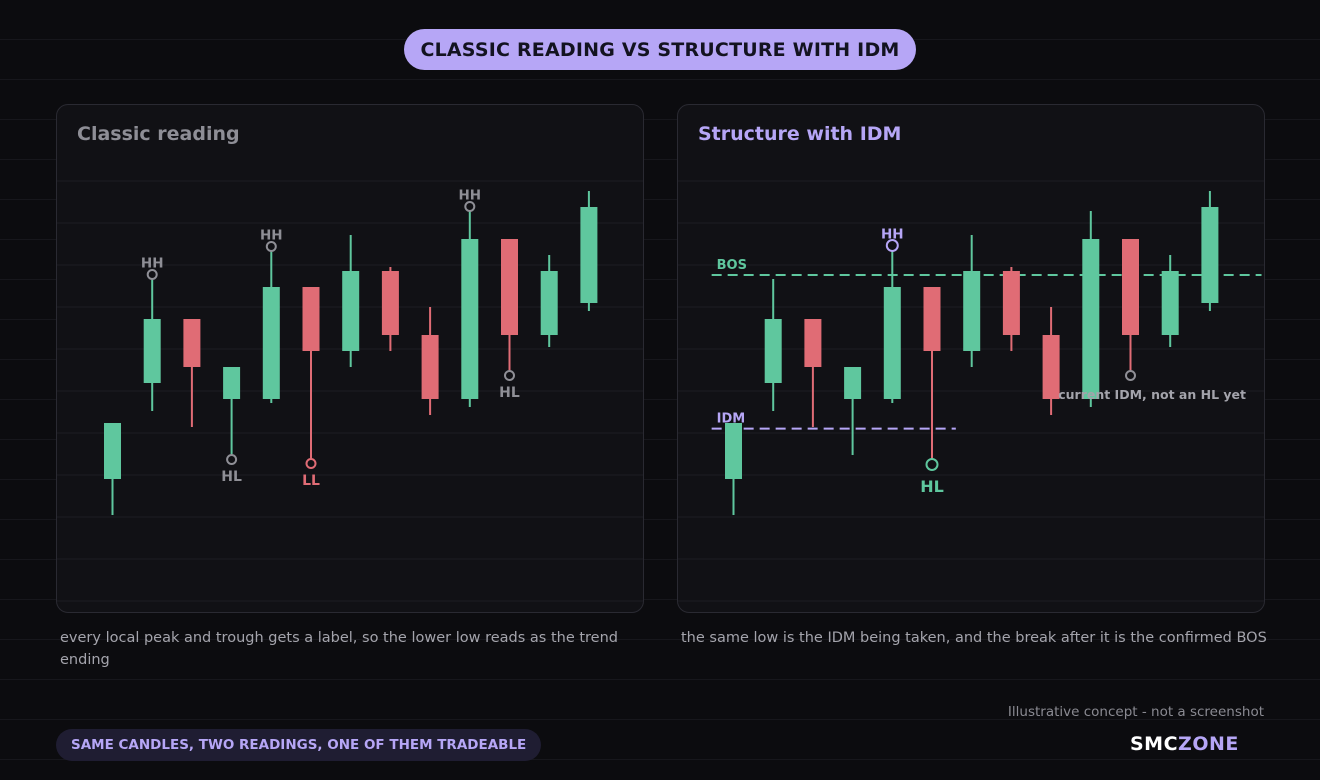  What do you see at coordinates (731, 419) in the screenshot?
I see `level-idm-label: IDM` at bounding box center [731, 419].